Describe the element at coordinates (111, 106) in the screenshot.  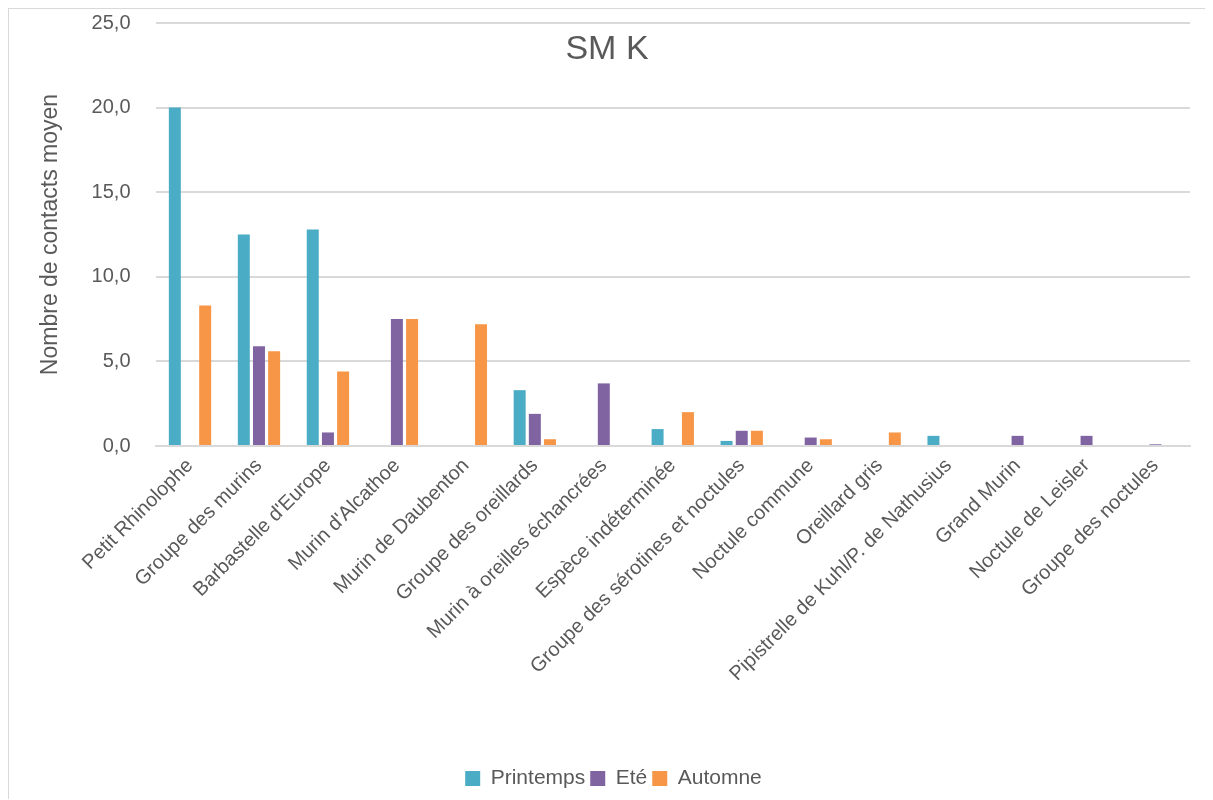
I see `y-tick-label: 20,0` at that location.